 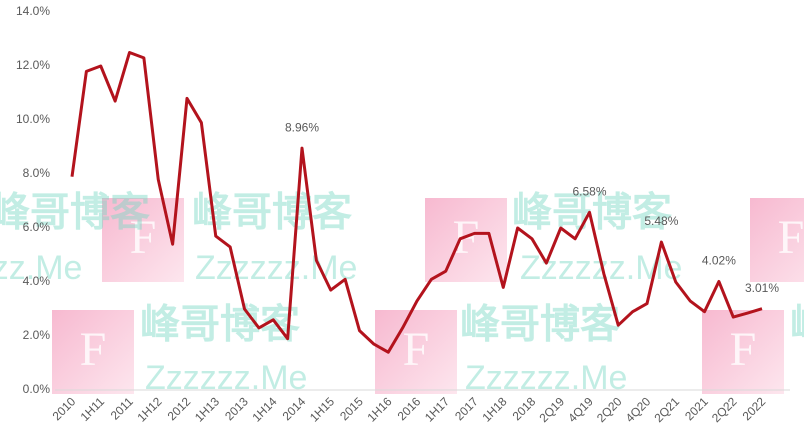 I want to click on x-tick-label: 2011, so click(x=122, y=408).